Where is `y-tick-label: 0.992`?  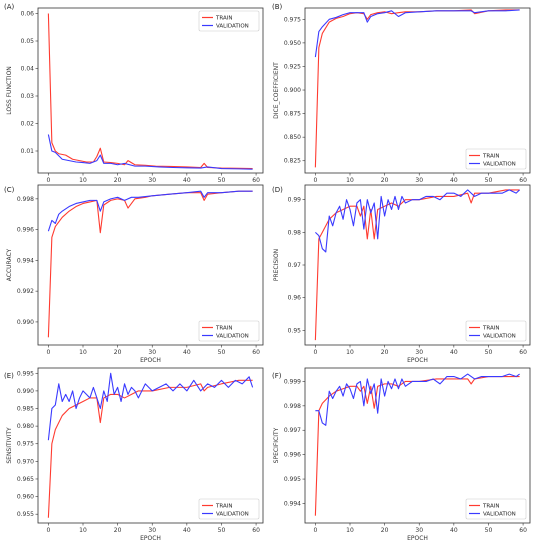 y-tick-label: 0.992 is located at coordinates (25, 291).